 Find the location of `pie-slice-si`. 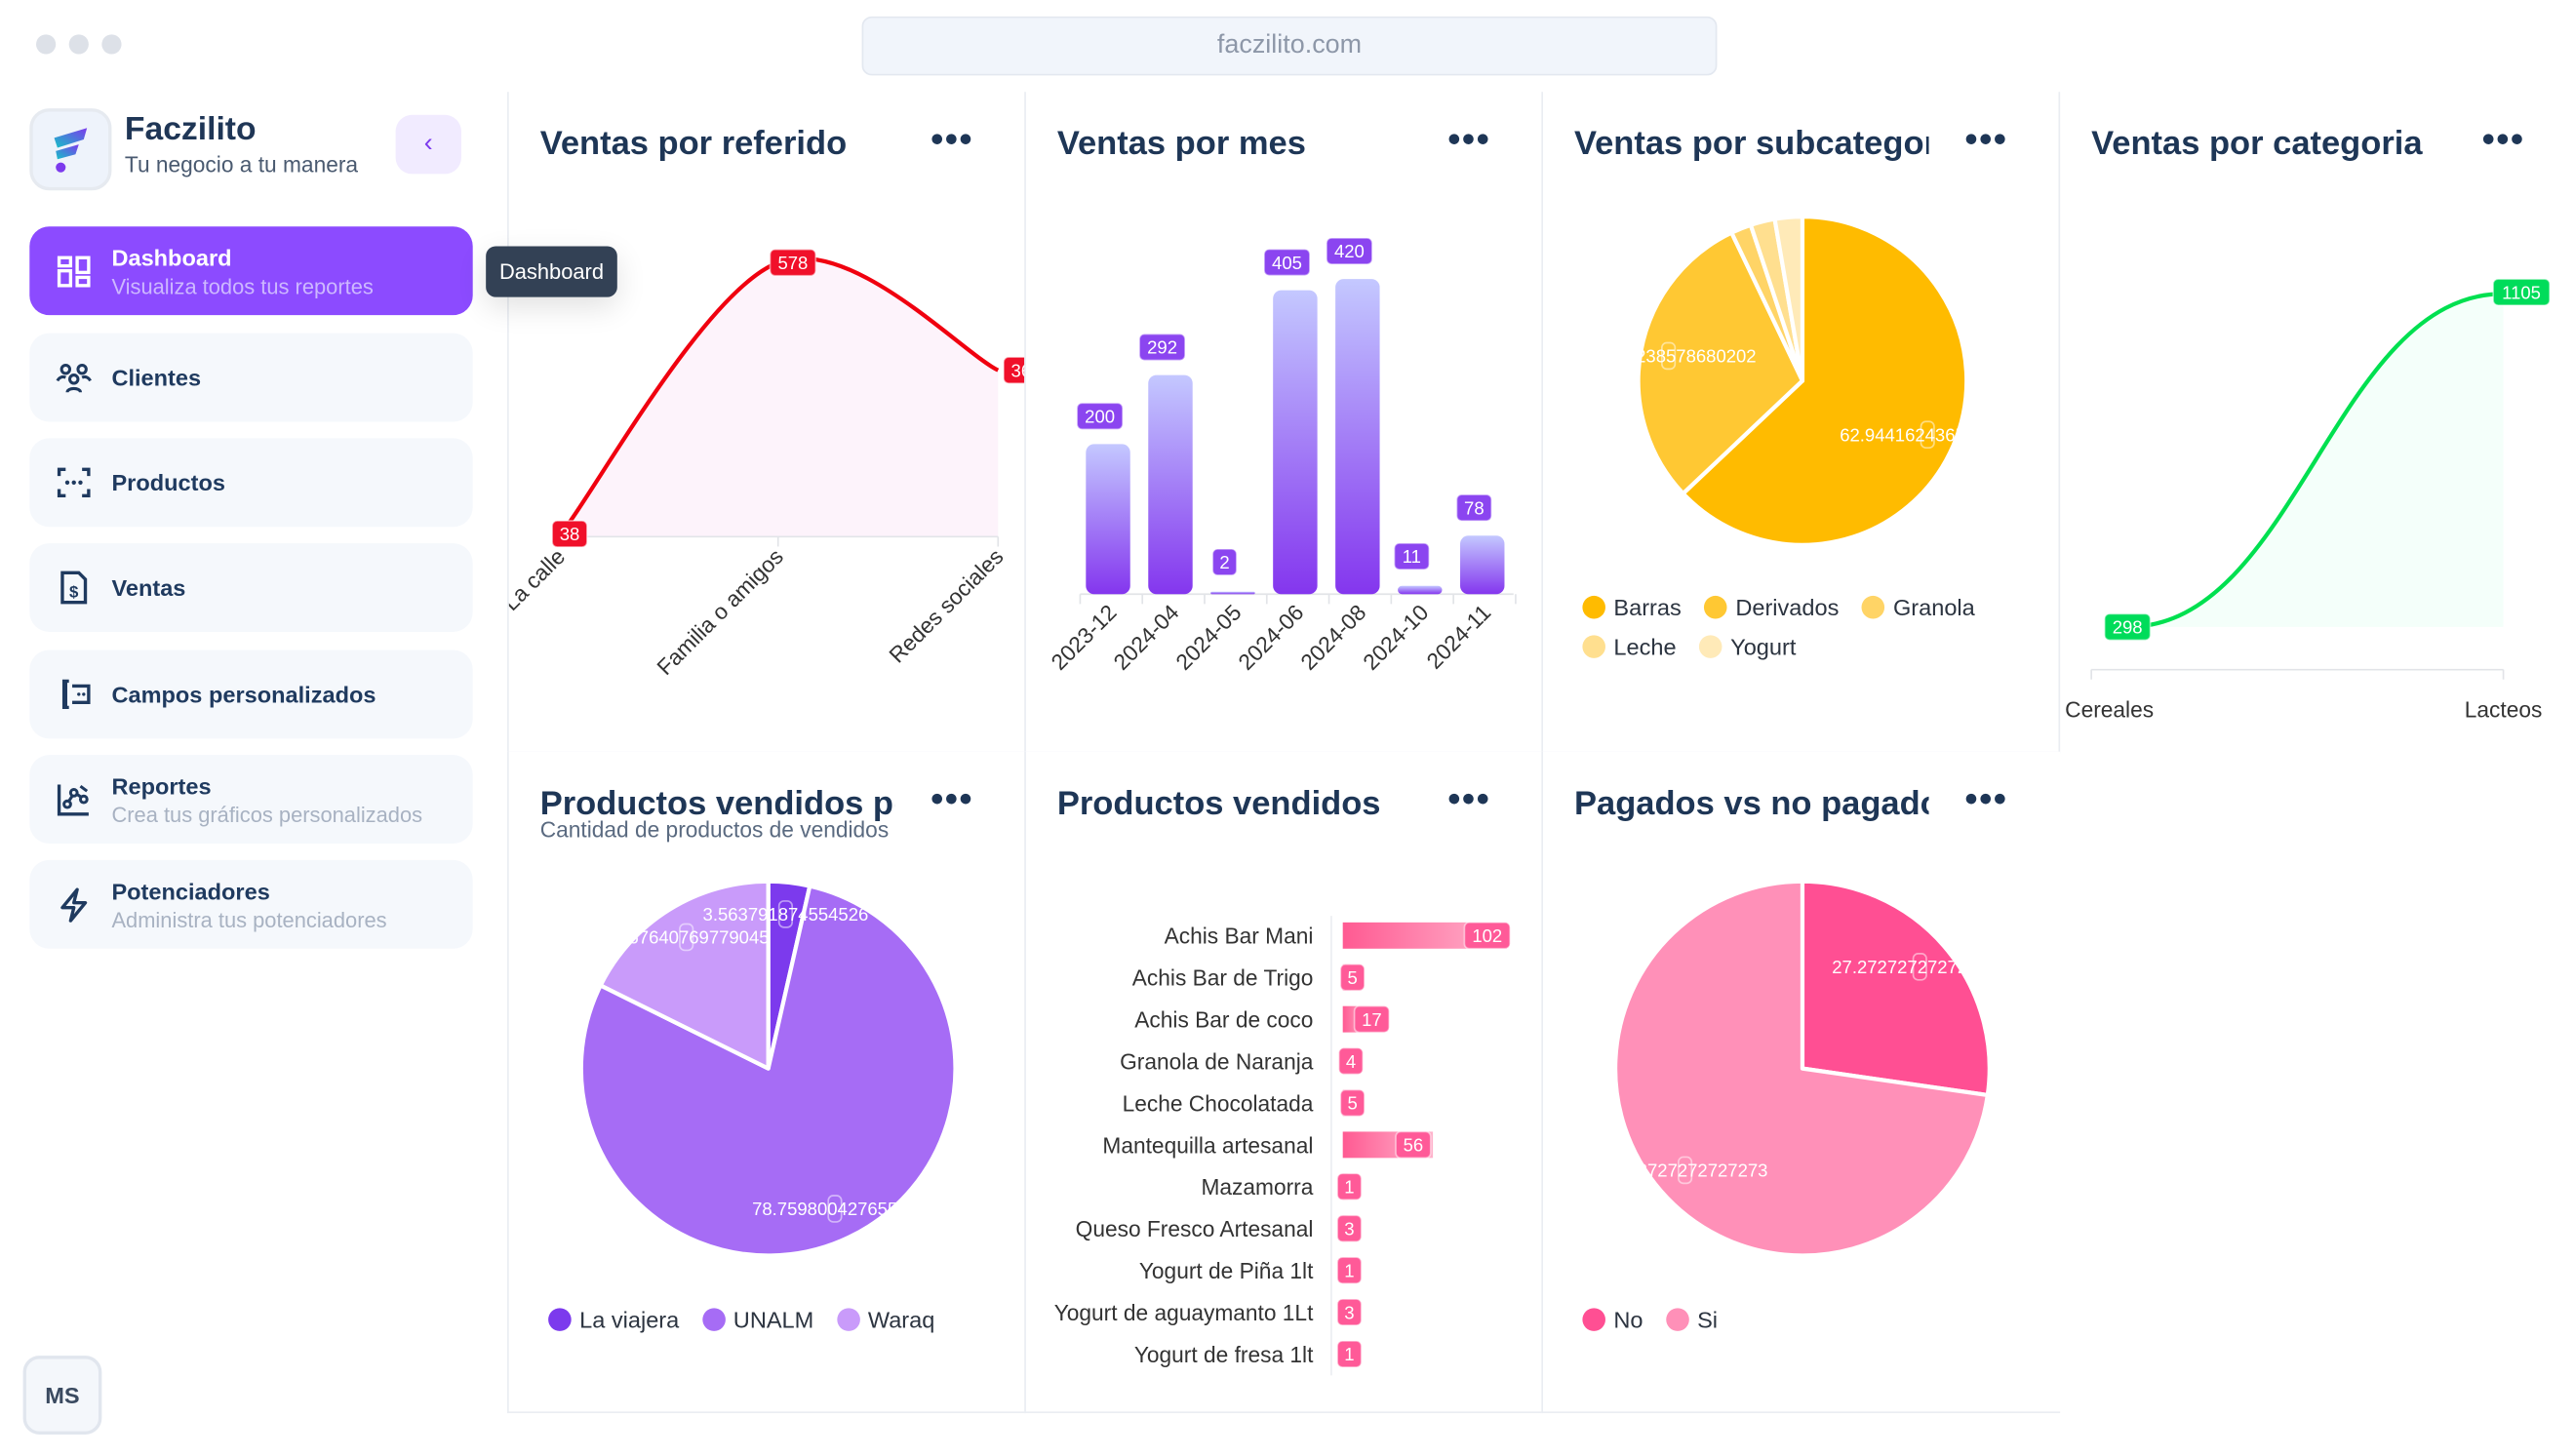

pie-slice-si is located at coordinates (1801, 1068).